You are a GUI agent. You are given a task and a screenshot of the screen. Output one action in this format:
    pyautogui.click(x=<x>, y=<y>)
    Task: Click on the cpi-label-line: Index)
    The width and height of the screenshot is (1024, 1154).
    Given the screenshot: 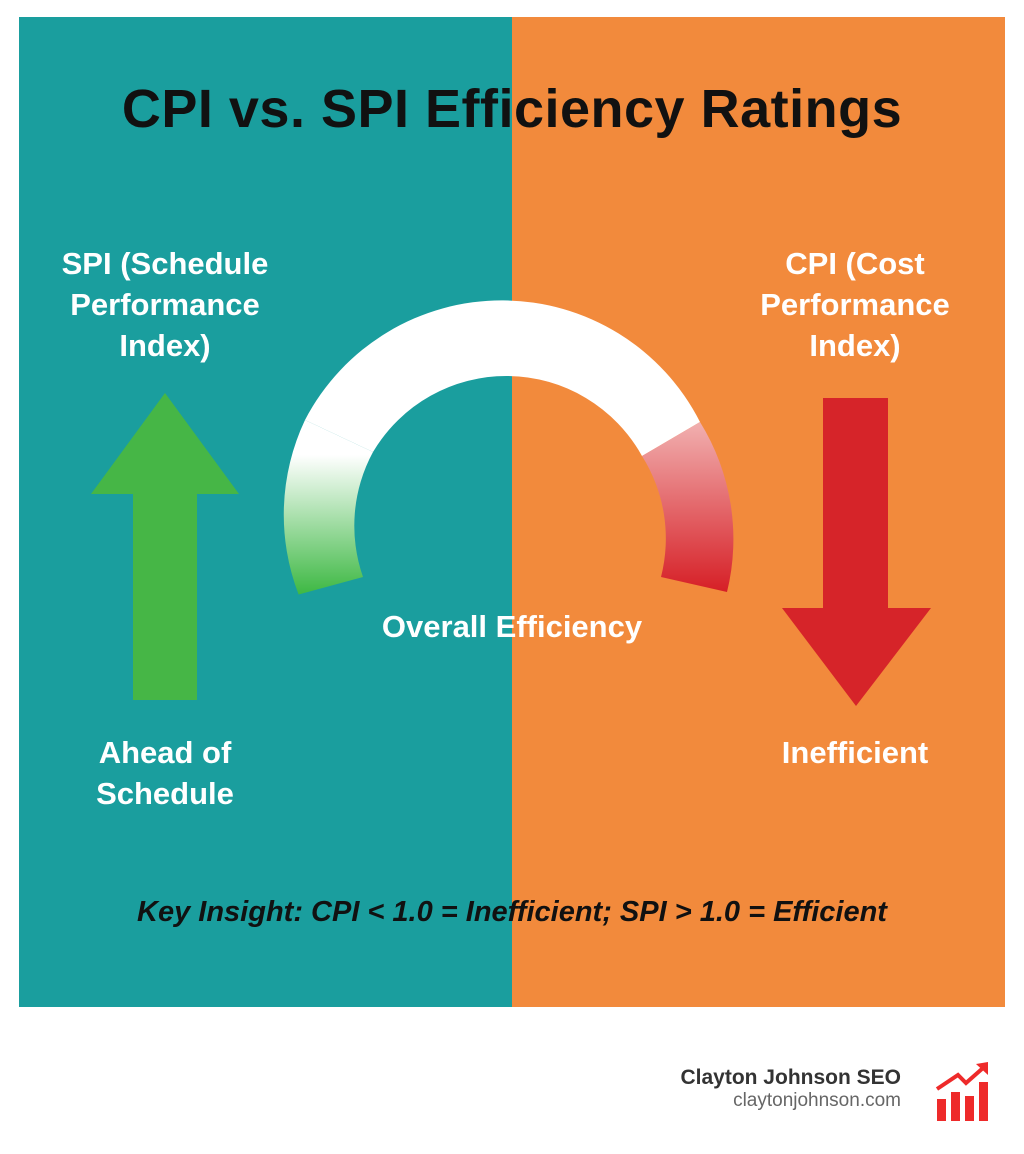 What is the action you would take?
    pyautogui.click(x=855, y=345)
    